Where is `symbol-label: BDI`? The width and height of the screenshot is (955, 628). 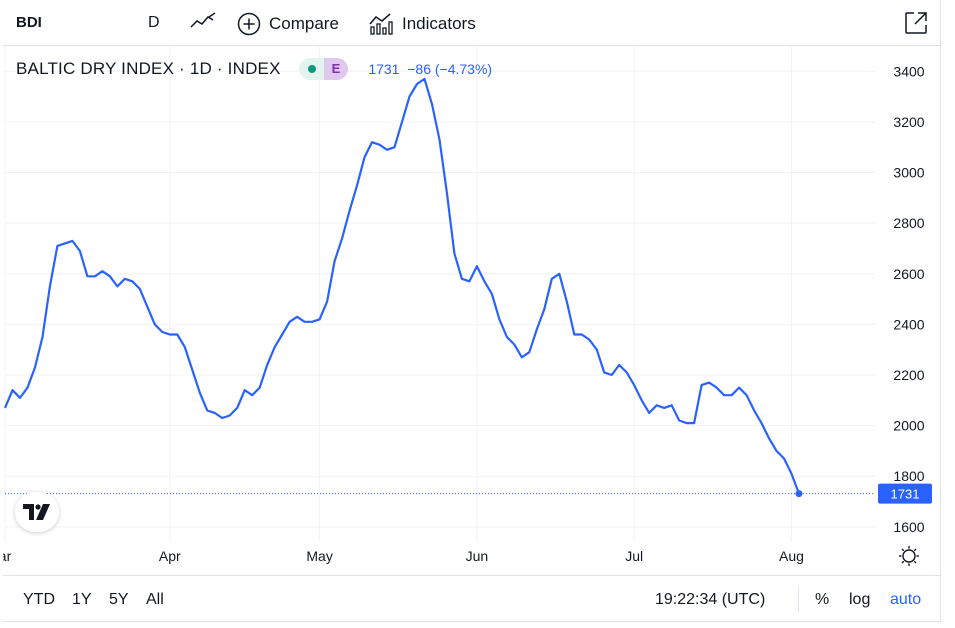
symbol-label: BDI is located at coordinates (29, 22).